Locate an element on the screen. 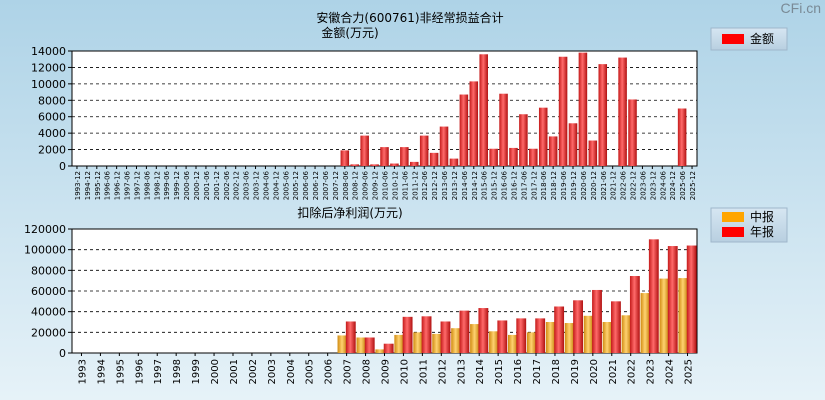 The height and width of the screenshot is (400, 825). chart2-xtick-label: 1995 is located at coordinates (120, 371).